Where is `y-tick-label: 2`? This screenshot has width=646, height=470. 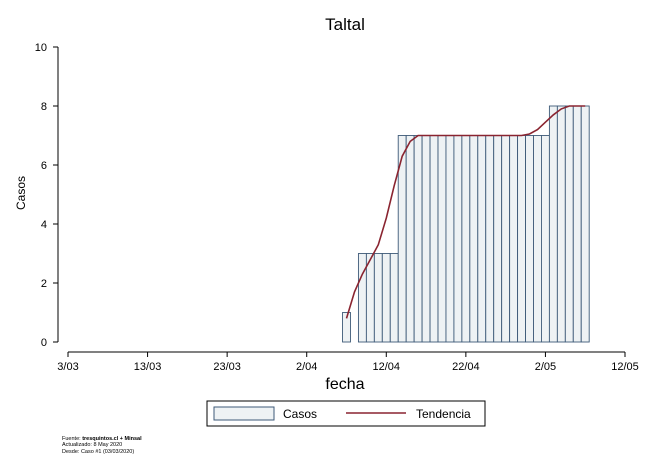
y-tick-label: 2 is located at coordinates (44, 284).